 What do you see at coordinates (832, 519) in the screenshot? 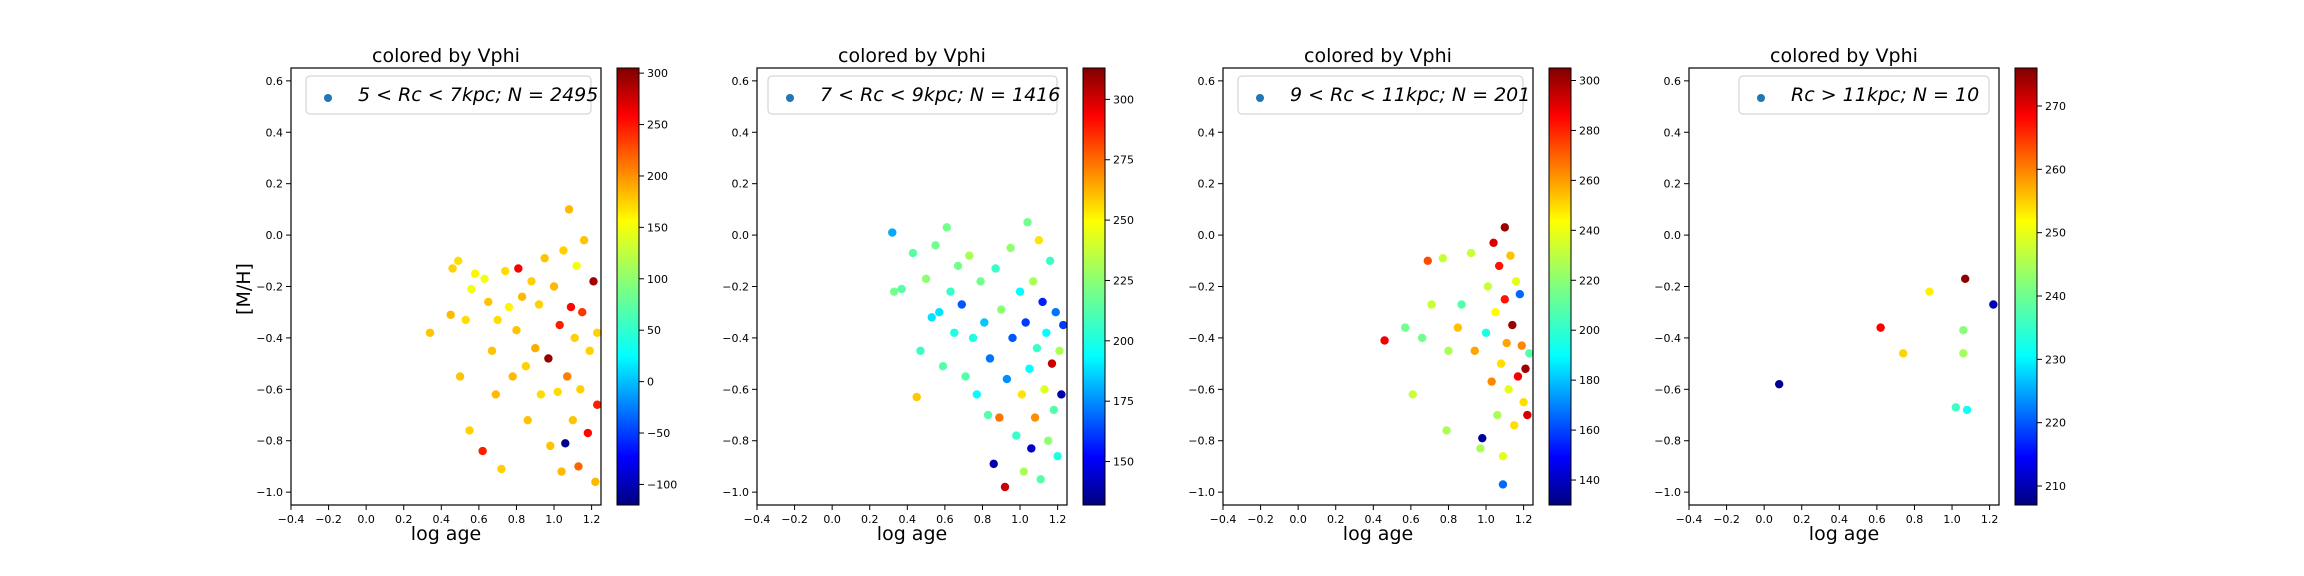
I see `x-tick-label: 0.0` at bounding box center [832, 519].